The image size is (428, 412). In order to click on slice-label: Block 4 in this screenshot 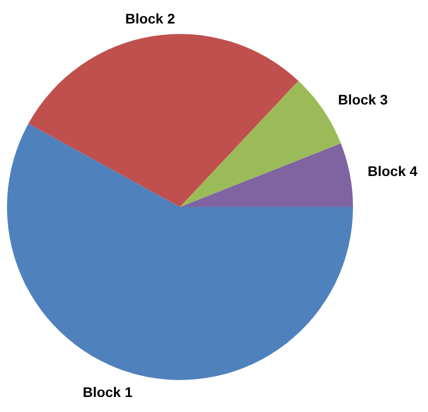, I will do `click(393, 171)`.